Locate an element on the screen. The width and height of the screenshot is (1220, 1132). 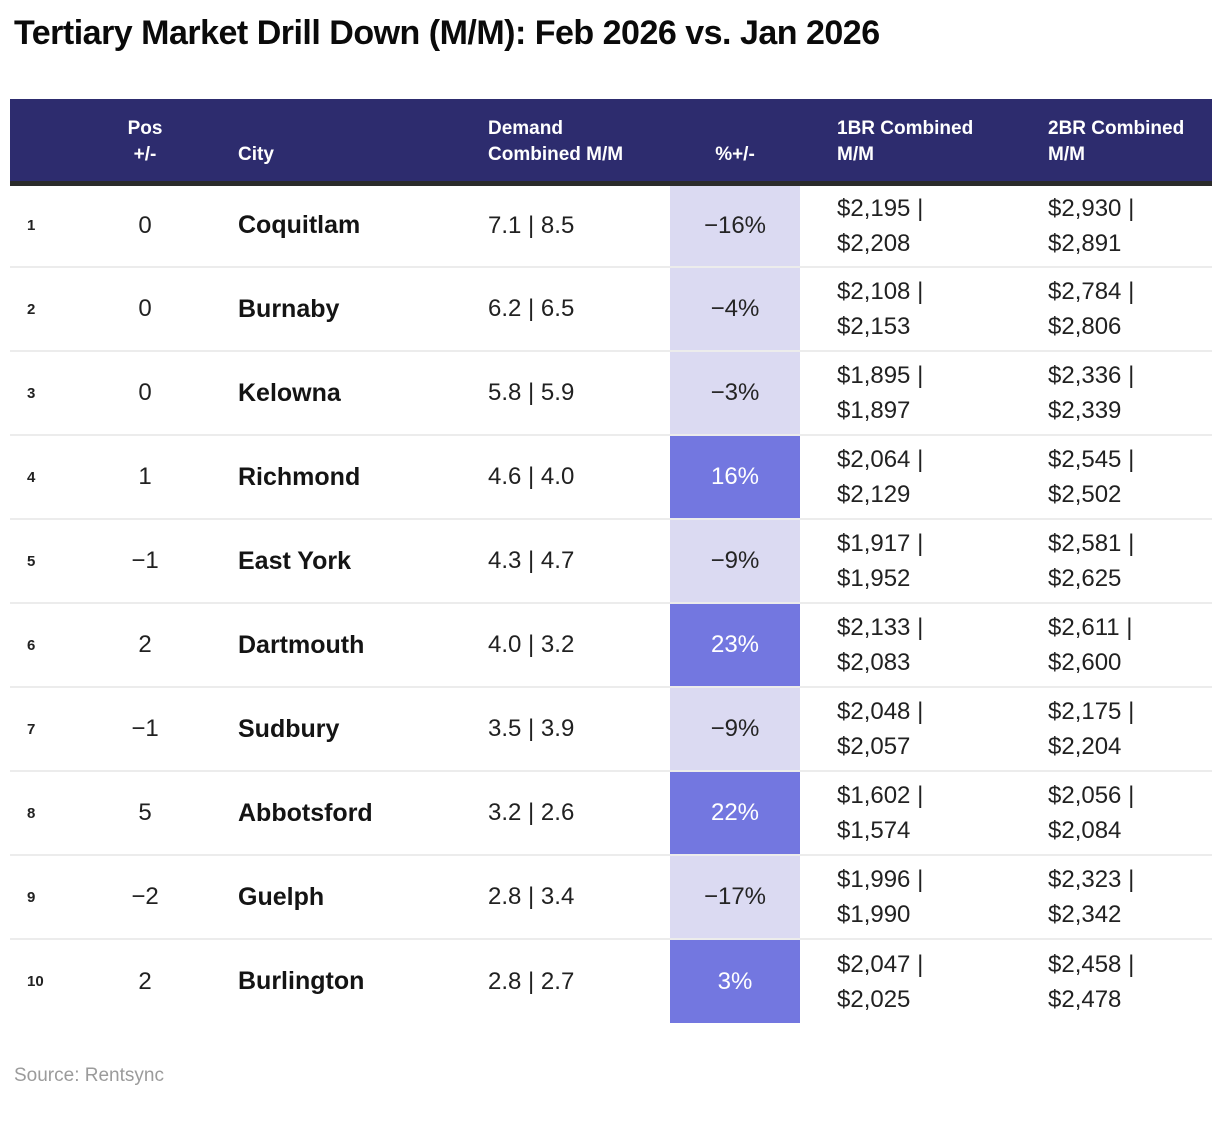
city-cell: Guelph is located at coordinates (322, 896).